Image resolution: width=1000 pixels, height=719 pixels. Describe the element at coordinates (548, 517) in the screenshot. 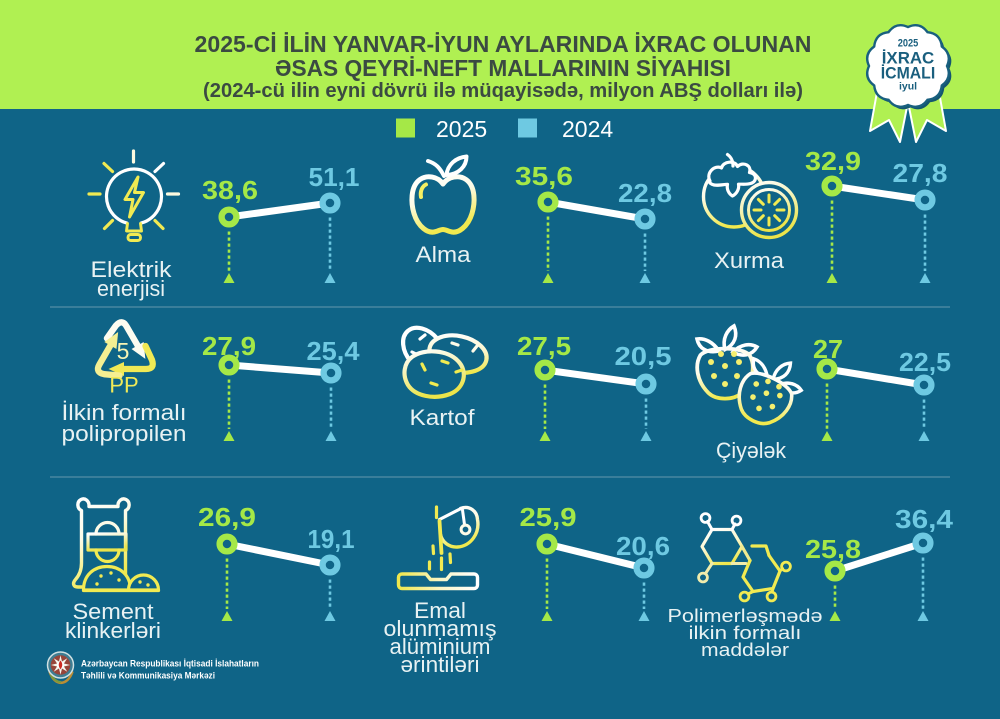

I see `svg-text: 25,9` at that location.